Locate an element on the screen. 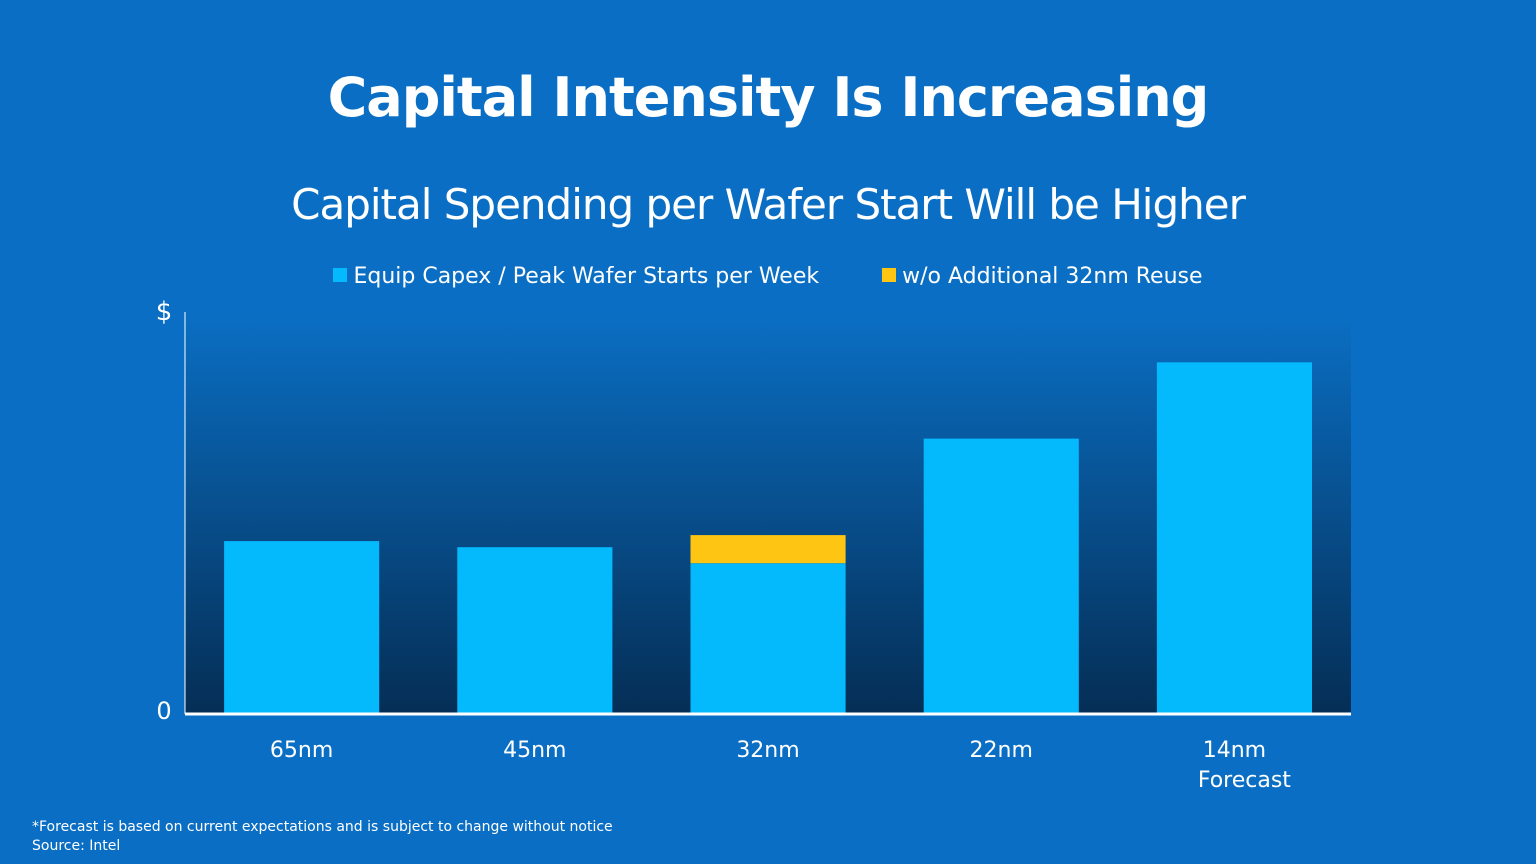  y-tick-top: $ is located at coordinates (164, 312).